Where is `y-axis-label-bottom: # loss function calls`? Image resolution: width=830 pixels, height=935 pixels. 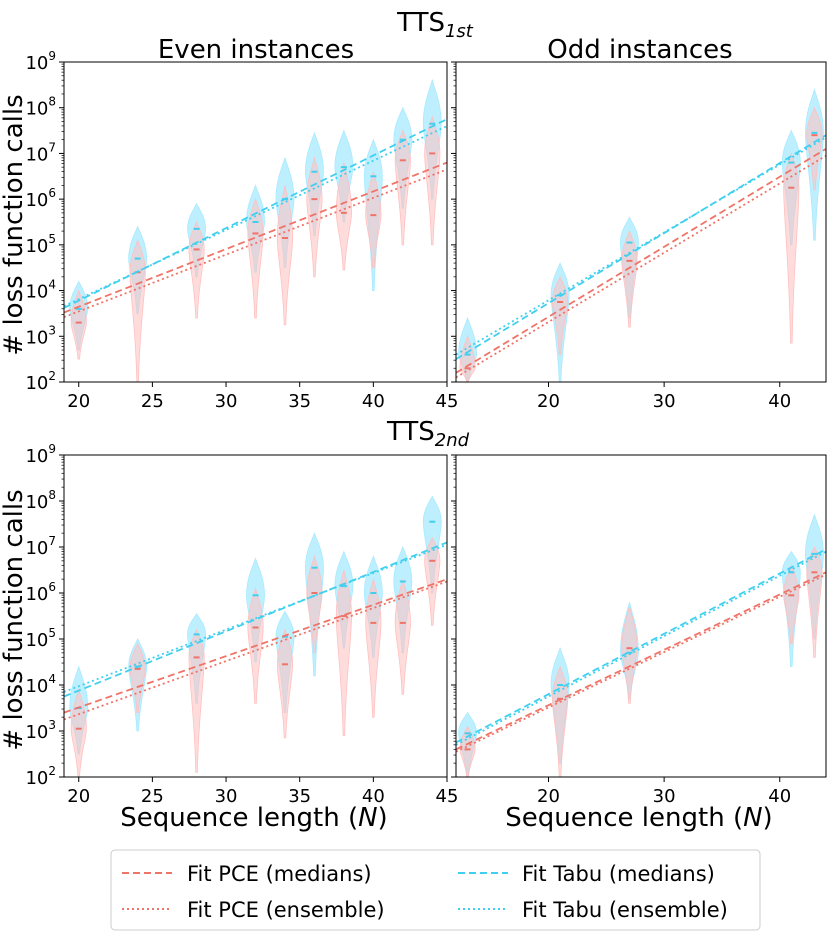 y-axis-label-bottom: # loss function calls is located at coordinates (14, 619).